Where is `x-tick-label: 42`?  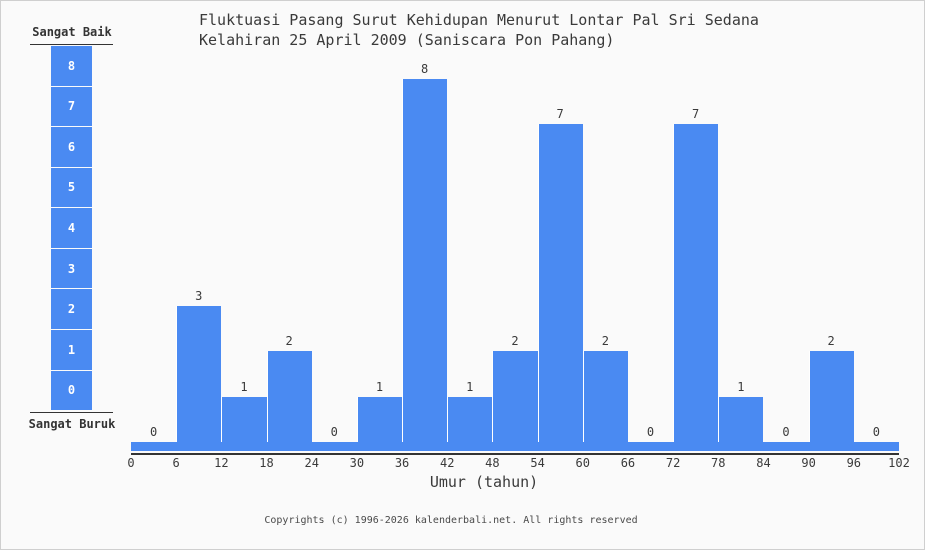 x-tick-label: 42 is located at coordinates (447, 463).